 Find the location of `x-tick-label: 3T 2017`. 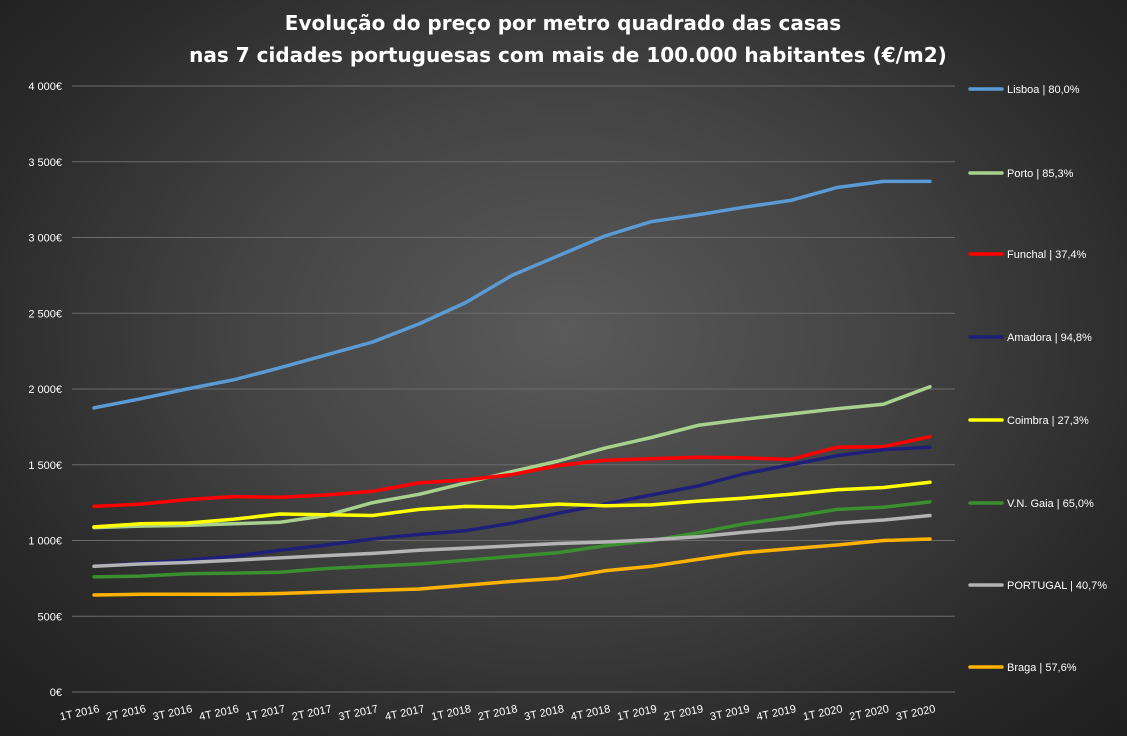

x-tick-label: 3T 2017 is located at coordinates (359, 713).